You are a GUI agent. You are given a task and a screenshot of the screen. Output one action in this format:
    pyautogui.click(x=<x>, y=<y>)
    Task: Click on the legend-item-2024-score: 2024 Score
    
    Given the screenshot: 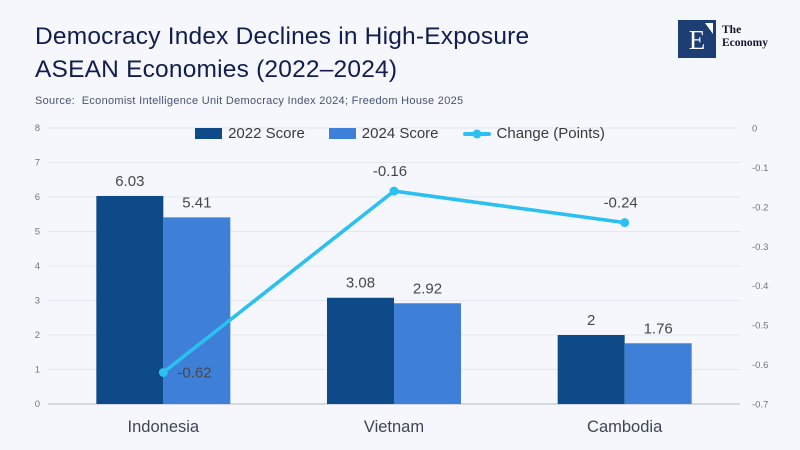 What is the action you would take?
    pyautogui.click(x=383, y=133)
    